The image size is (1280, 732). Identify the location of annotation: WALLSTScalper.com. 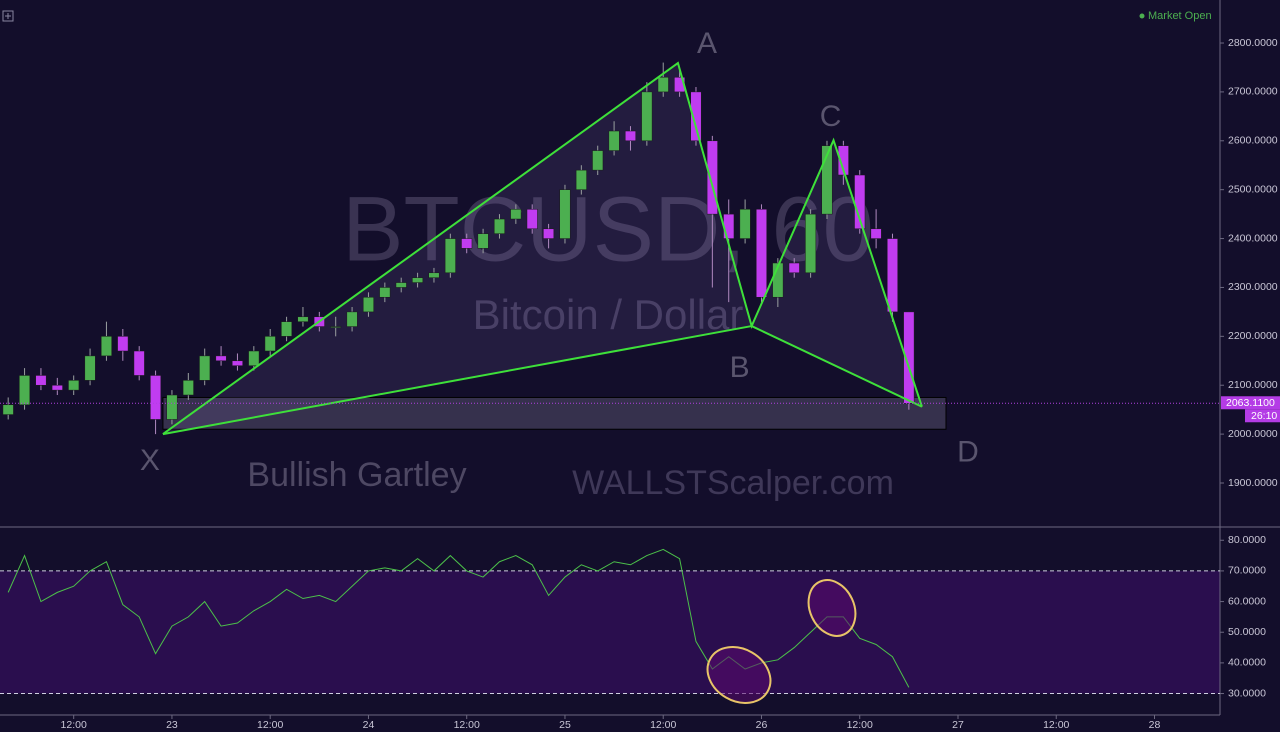
(733, 483).